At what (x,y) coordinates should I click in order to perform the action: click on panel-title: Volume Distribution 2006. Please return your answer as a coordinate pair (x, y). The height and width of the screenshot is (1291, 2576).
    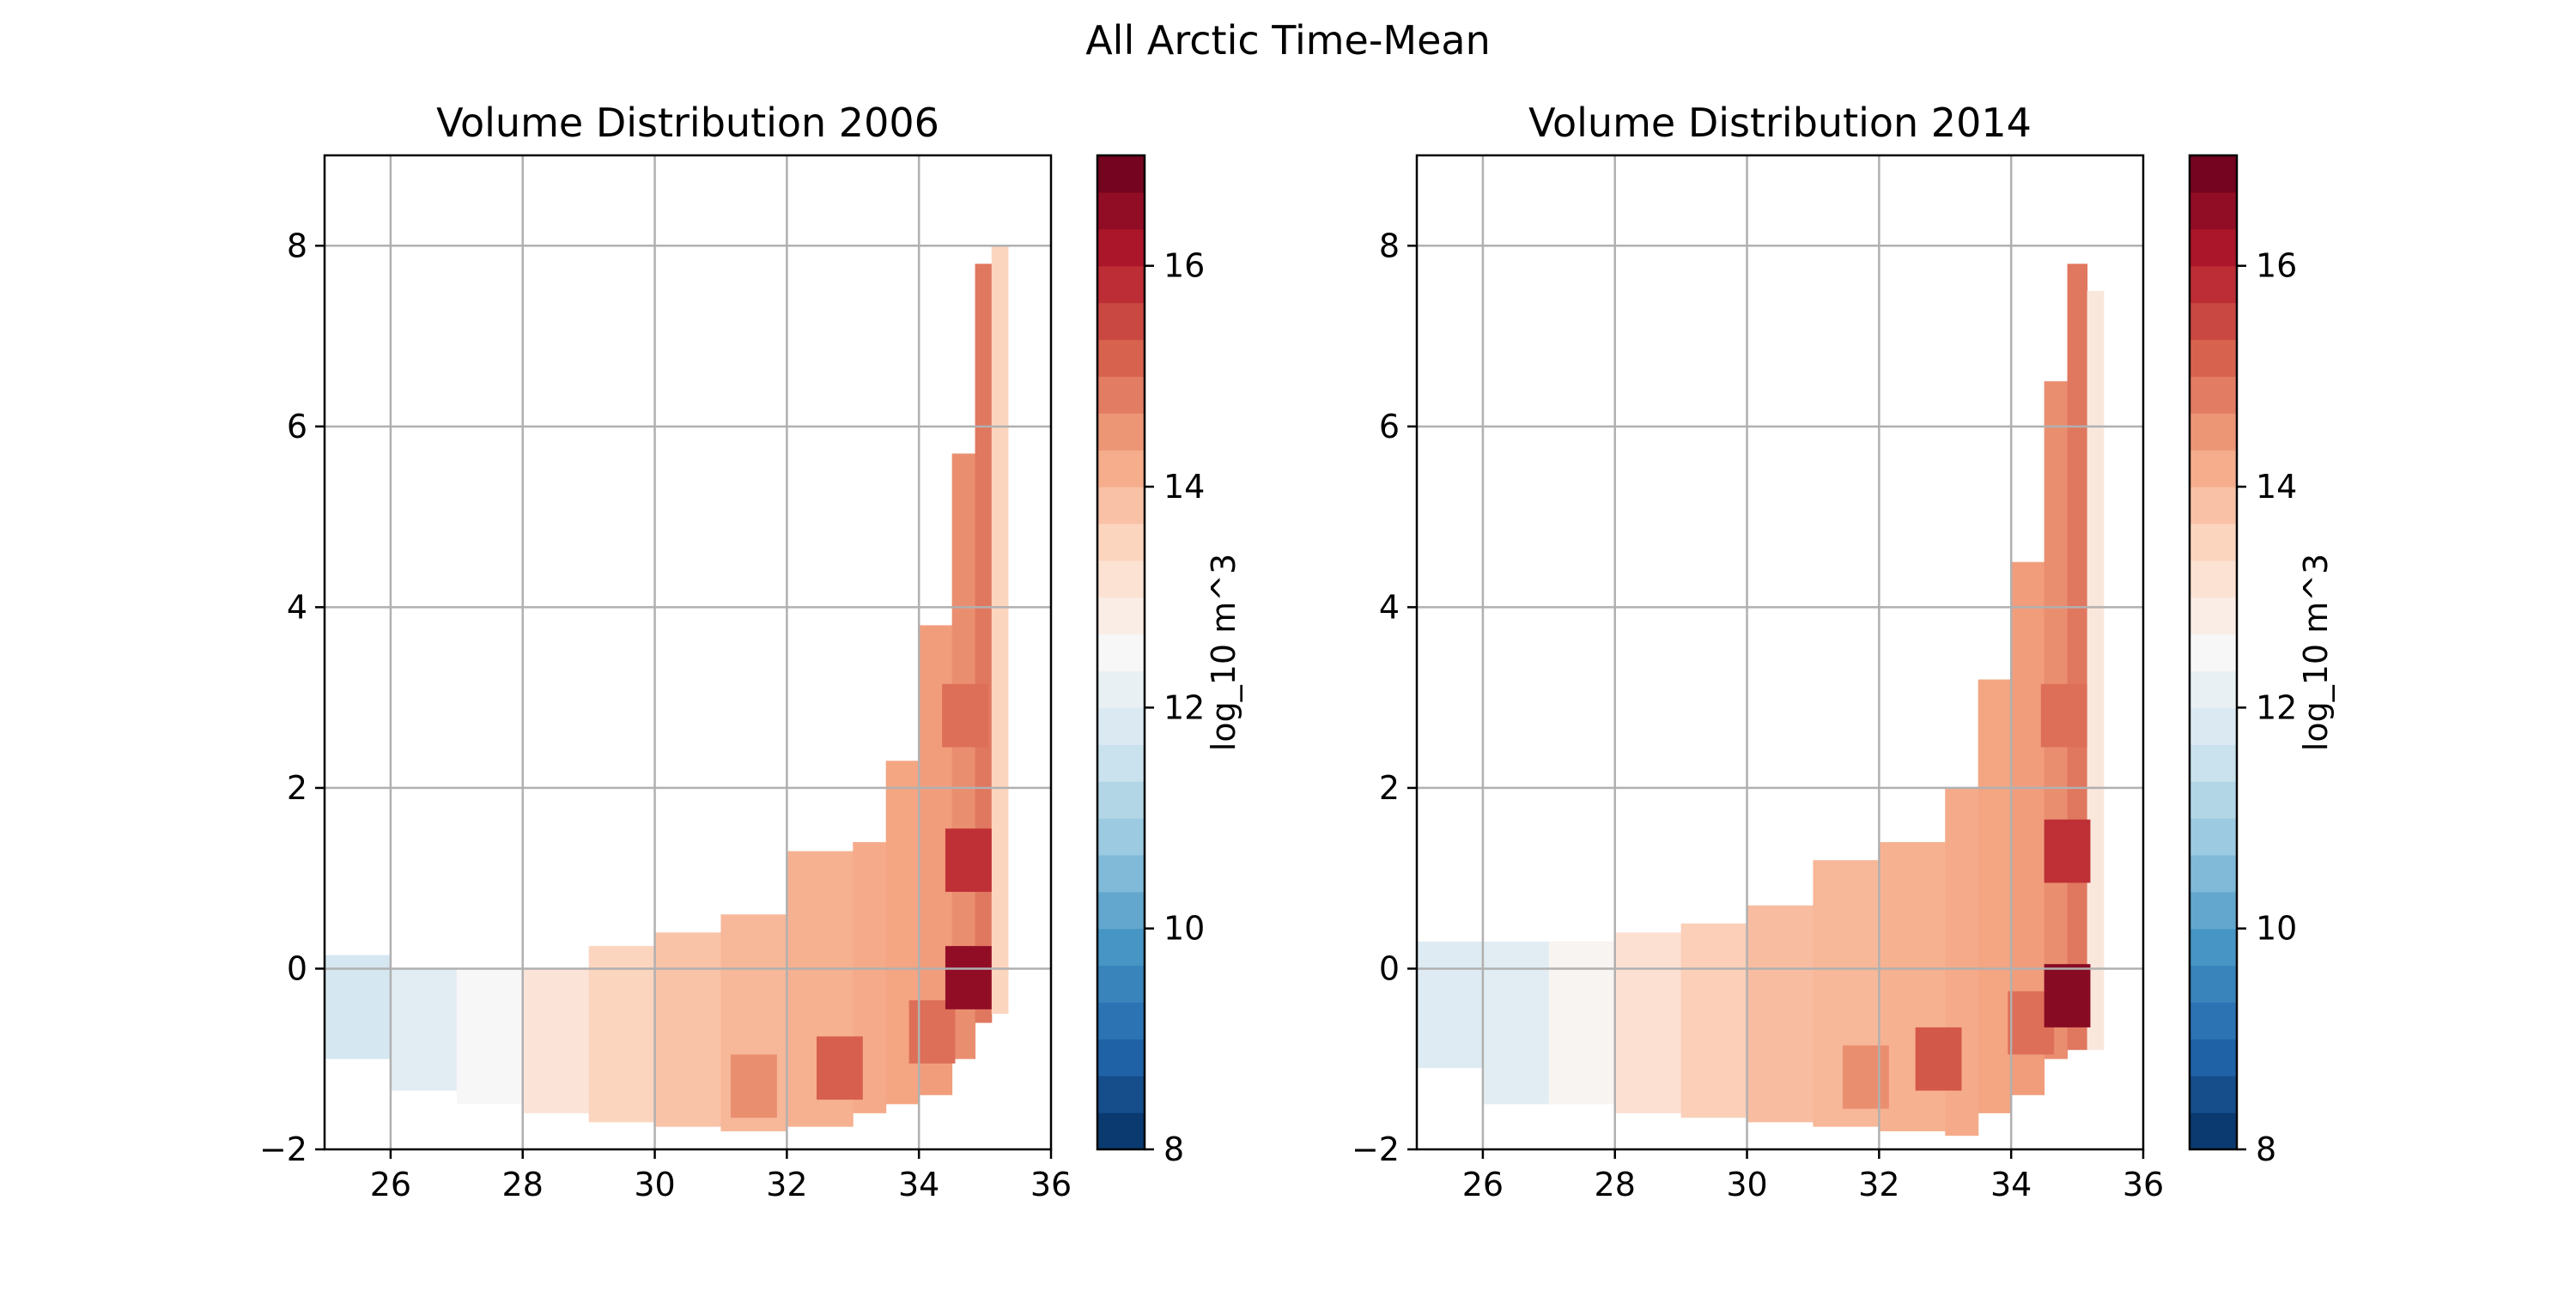
    Looking at the image, I should click on (687, 123).